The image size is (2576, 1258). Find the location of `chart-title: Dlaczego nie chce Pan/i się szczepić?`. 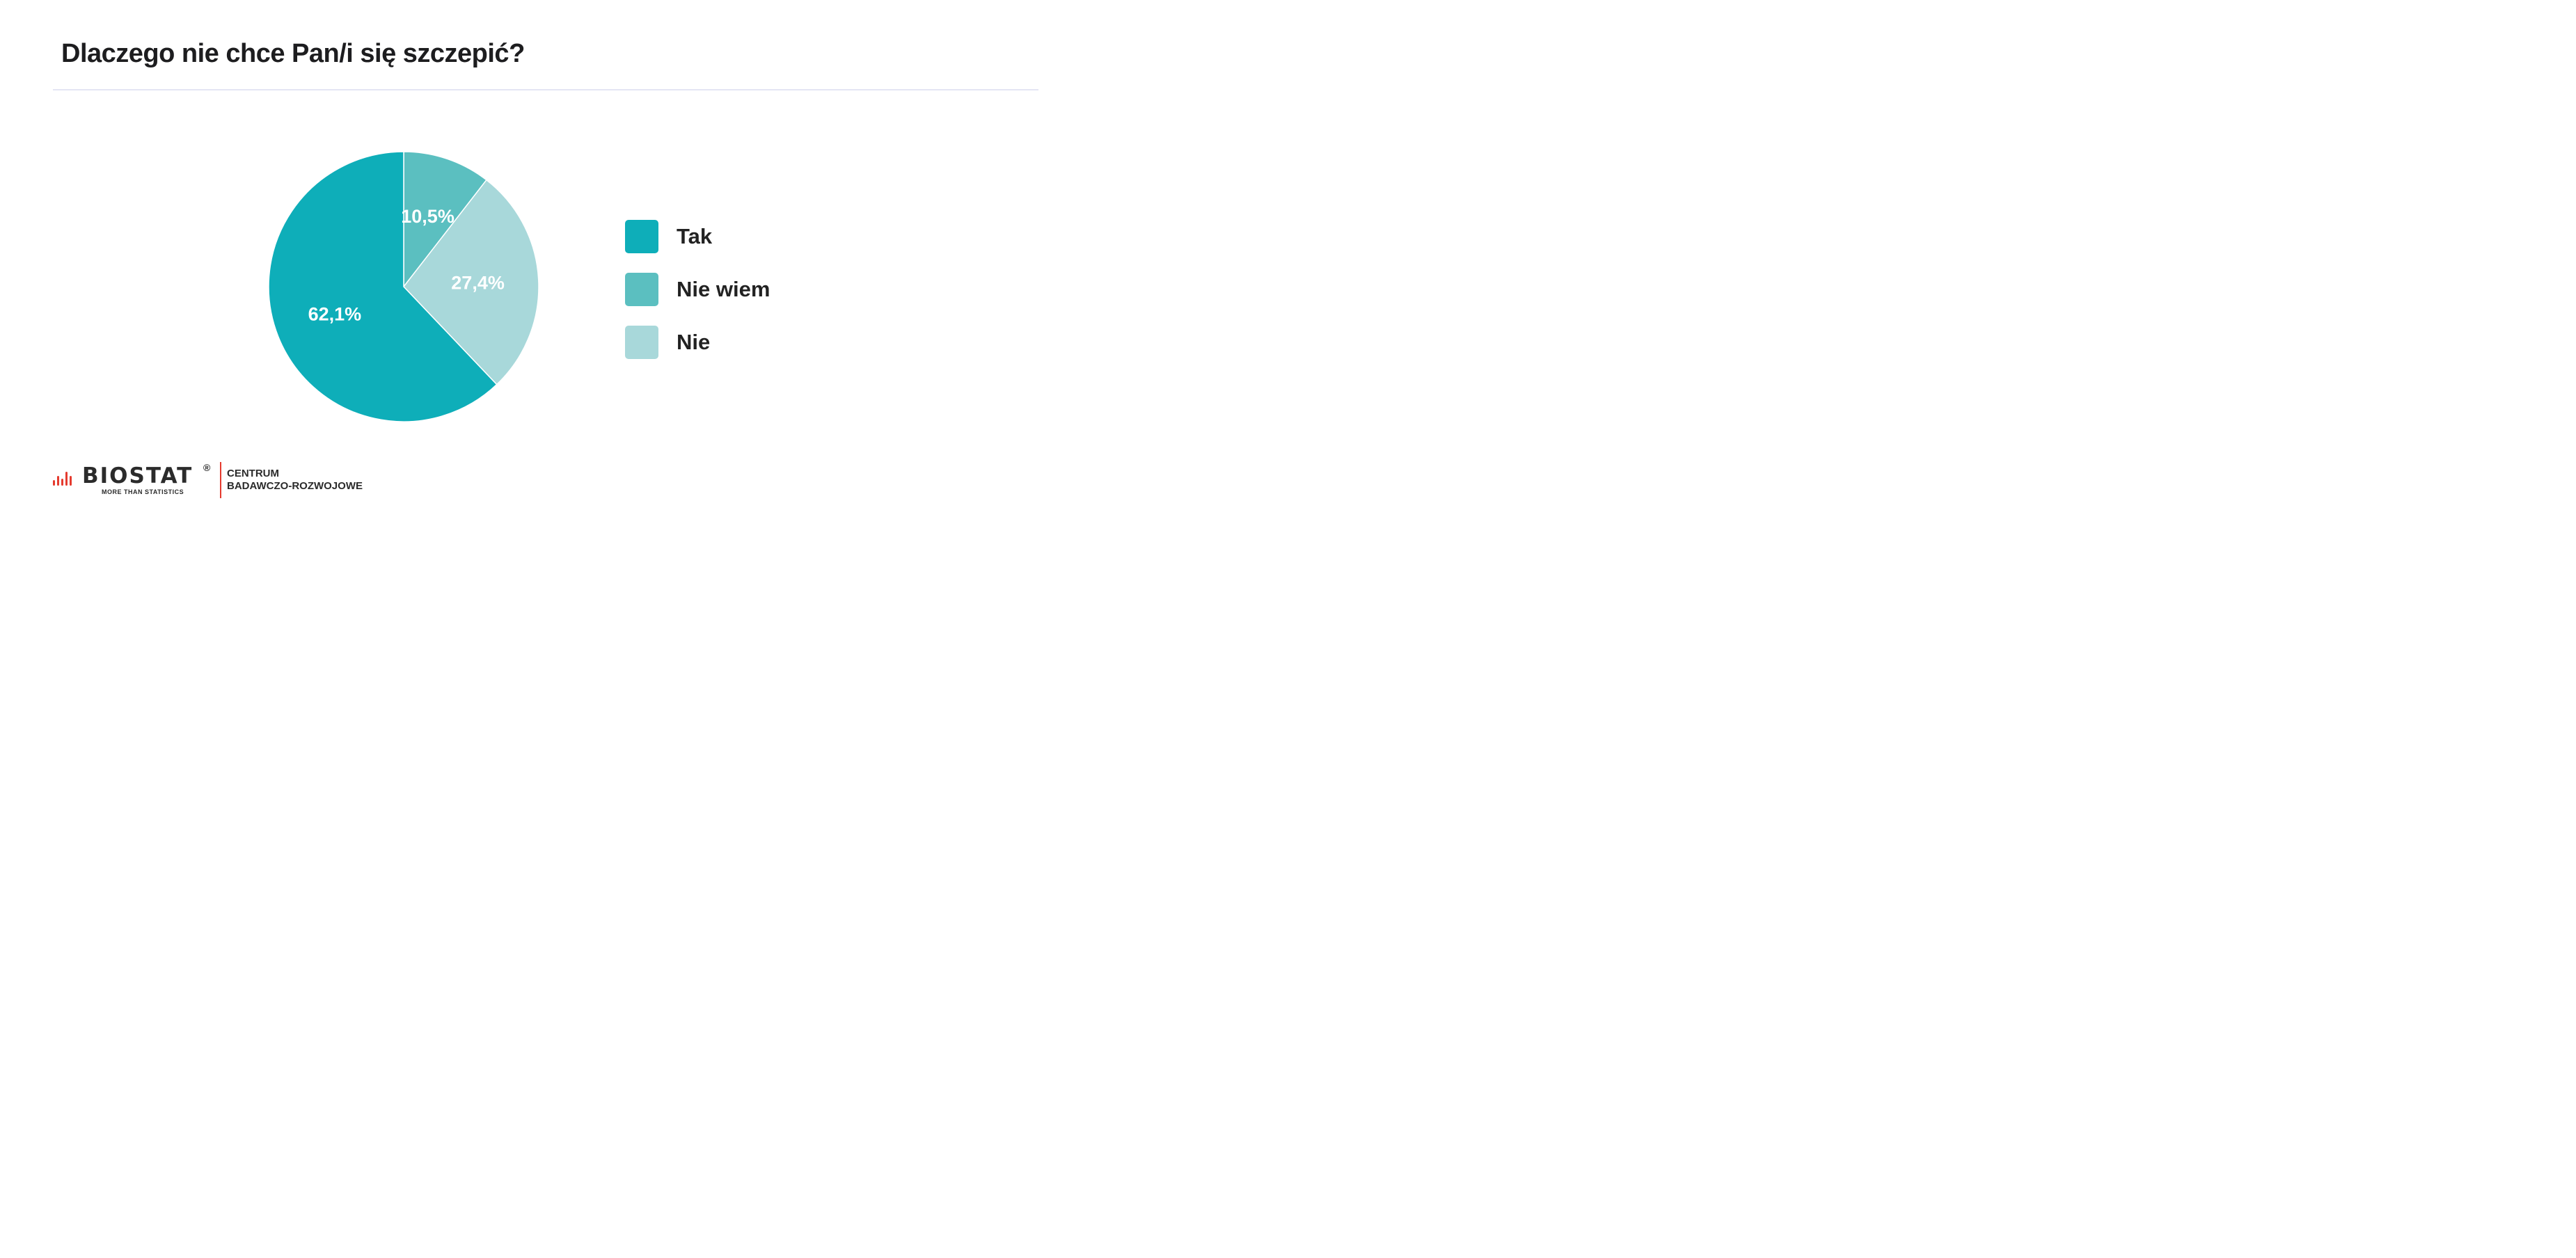

chart-title: Dlaczego nie chce Pan/i się szczepić? is located at coordinates (293, 53).